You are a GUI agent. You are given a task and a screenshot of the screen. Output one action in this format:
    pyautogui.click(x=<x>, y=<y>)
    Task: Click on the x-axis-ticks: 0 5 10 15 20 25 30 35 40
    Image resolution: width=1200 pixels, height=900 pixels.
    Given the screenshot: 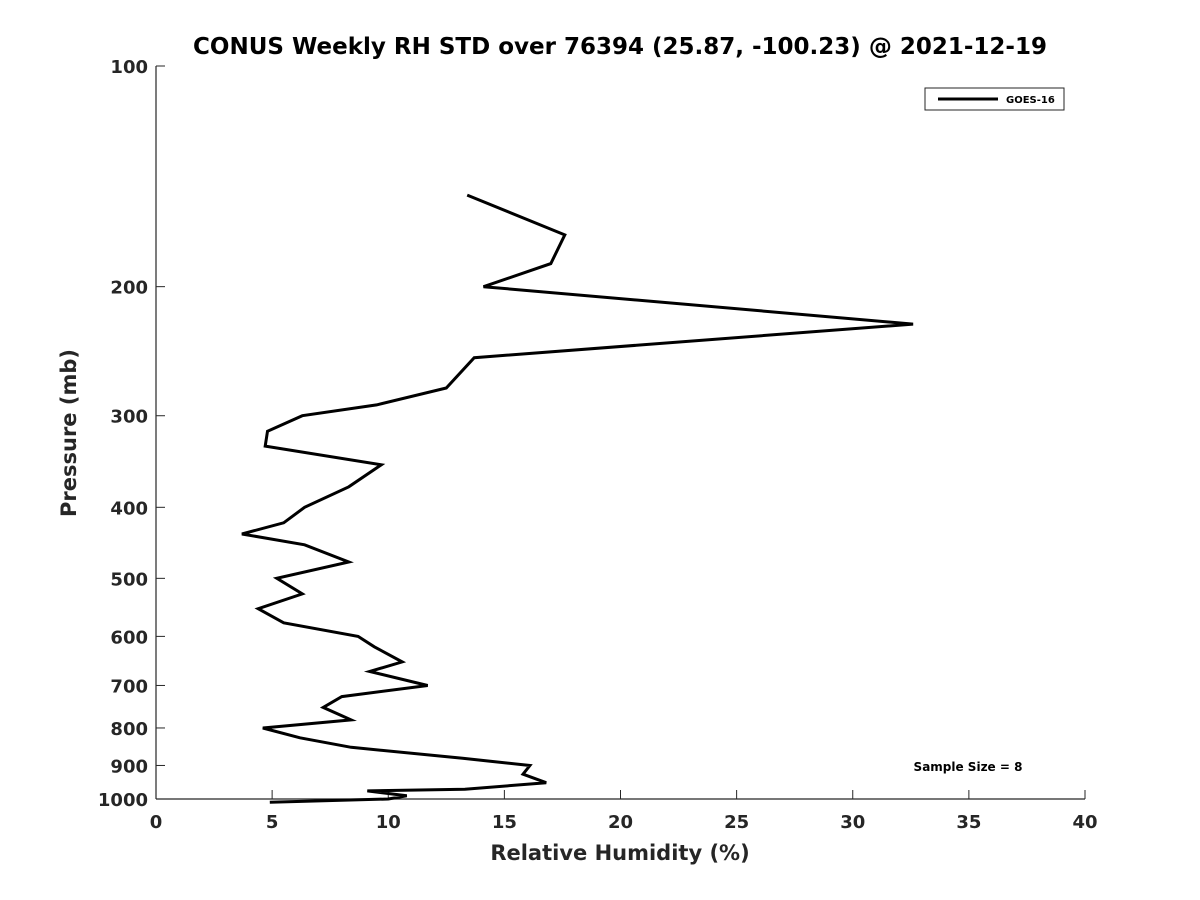 What is the action you would take?
    pyautogui.click(x=624, y=811)
    